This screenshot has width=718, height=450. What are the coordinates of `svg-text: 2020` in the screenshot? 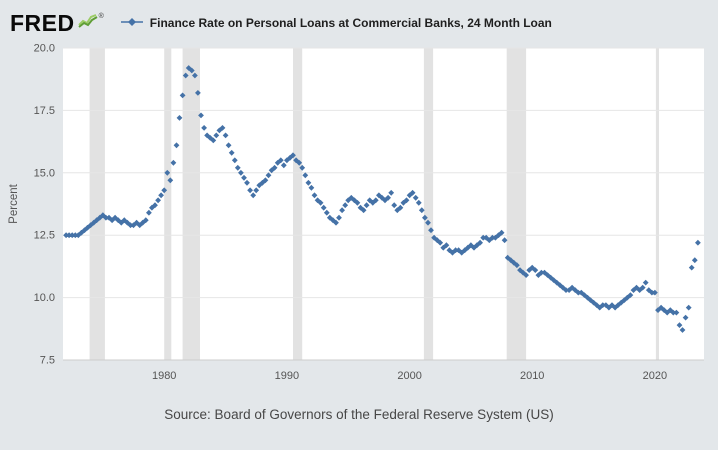 It's located at (655, 376).